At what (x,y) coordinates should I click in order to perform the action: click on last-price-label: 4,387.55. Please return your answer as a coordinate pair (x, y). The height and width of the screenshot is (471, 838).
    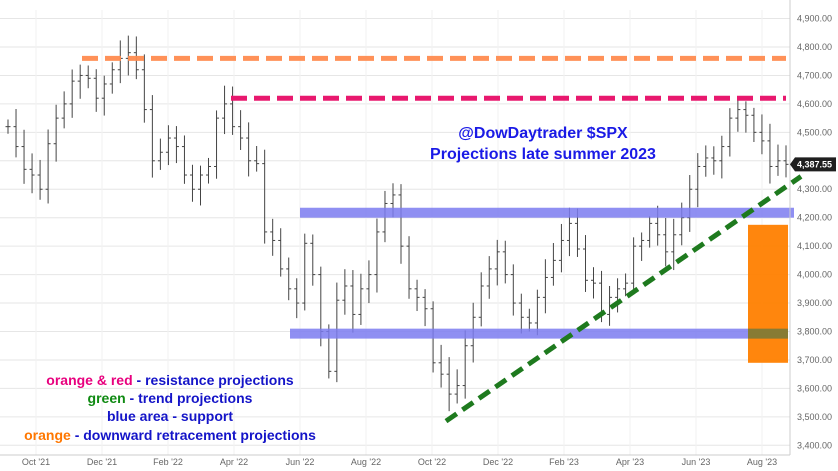
    Looking at the image, I should click on (814, 164).